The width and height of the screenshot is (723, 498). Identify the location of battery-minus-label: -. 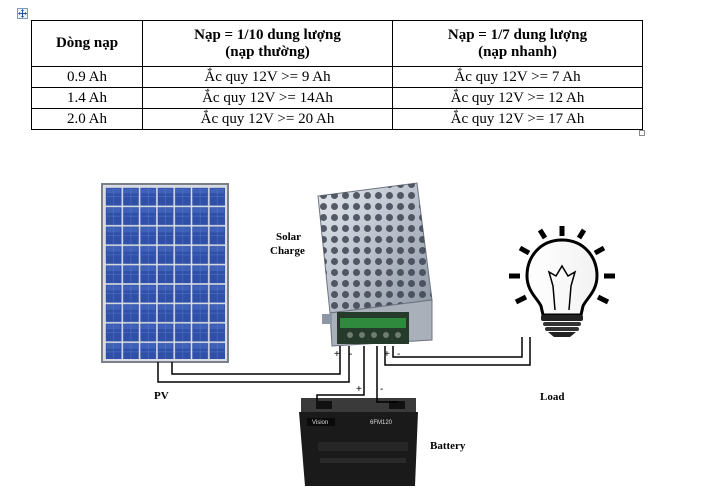
(381, 389).